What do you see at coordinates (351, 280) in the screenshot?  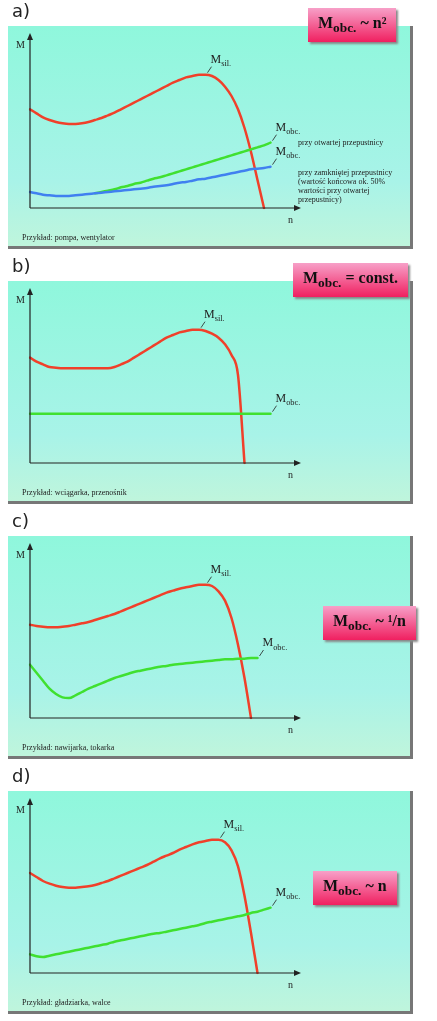 I see `text: M$_{obc.}$ = const.` at bounding box center [351, 280].